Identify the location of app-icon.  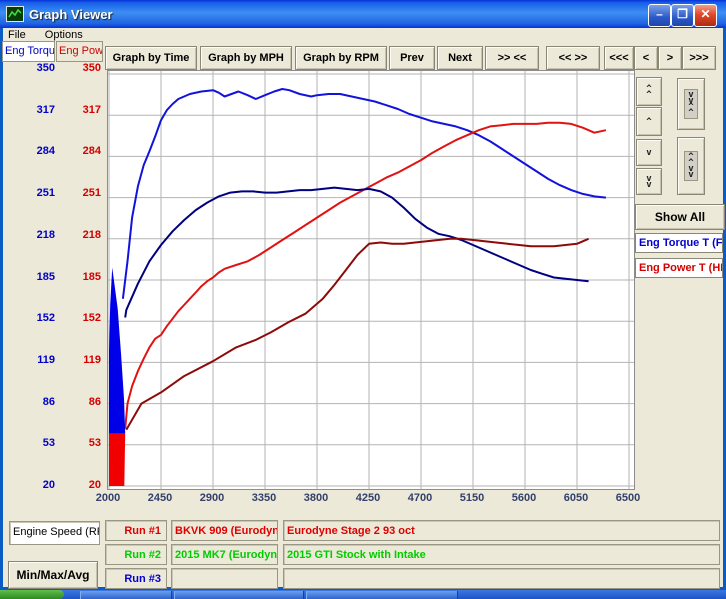
(15, 14).